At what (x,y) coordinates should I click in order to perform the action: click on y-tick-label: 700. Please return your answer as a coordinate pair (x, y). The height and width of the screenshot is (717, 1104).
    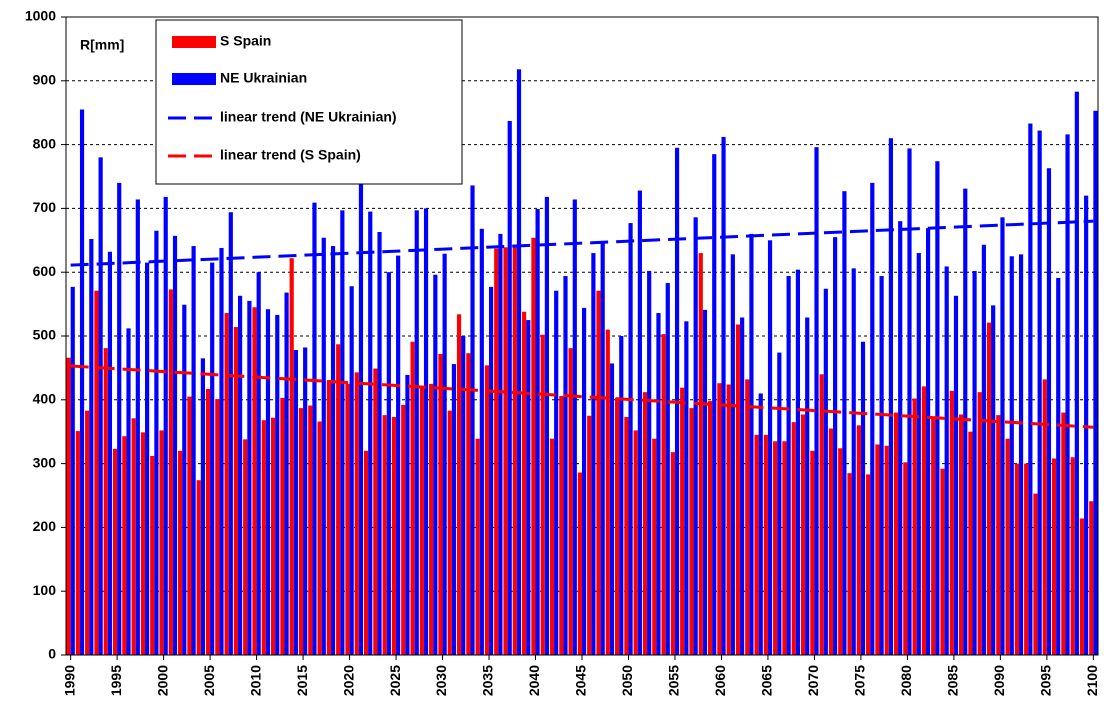
    Looking at the image, I should click on (45, 207).